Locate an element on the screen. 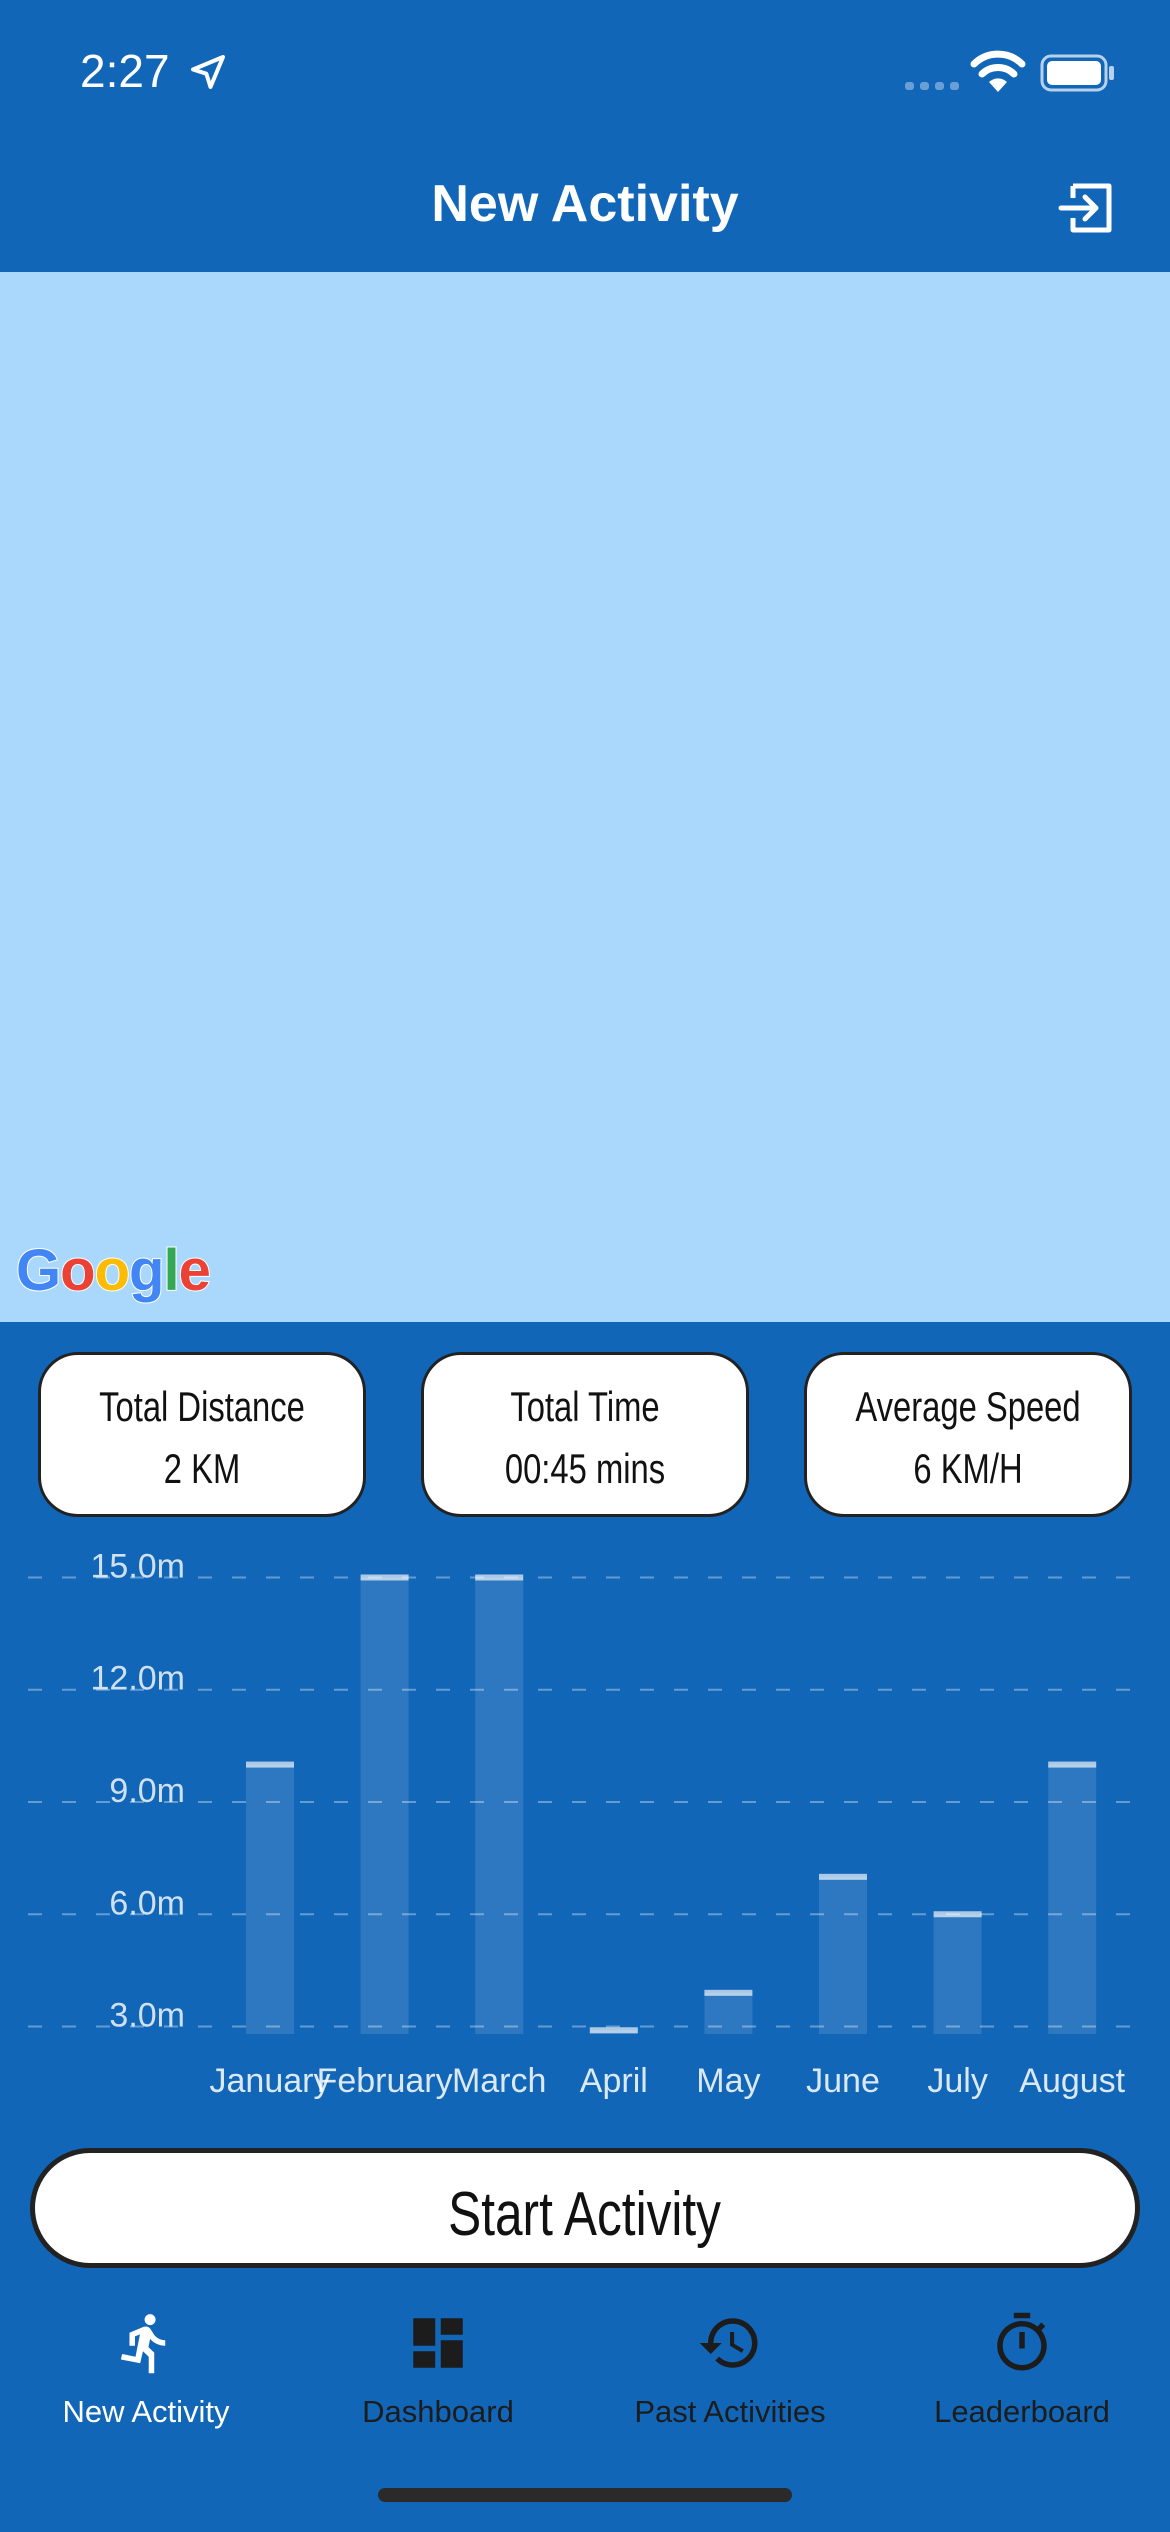 This screenshot has height=2532, width=1170. runner-icon is located at coordinates (143, 2344).